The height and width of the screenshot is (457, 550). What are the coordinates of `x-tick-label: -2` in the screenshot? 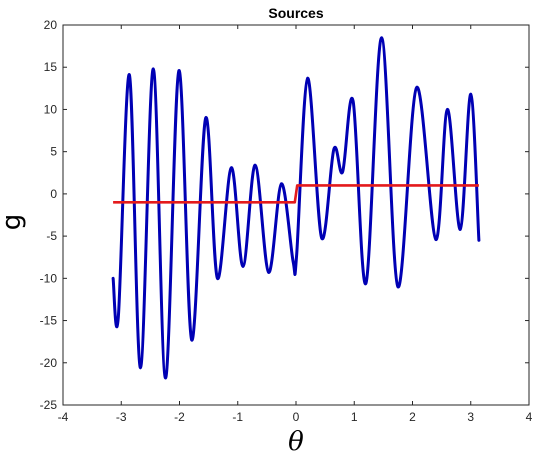 It's located at (179, 417).